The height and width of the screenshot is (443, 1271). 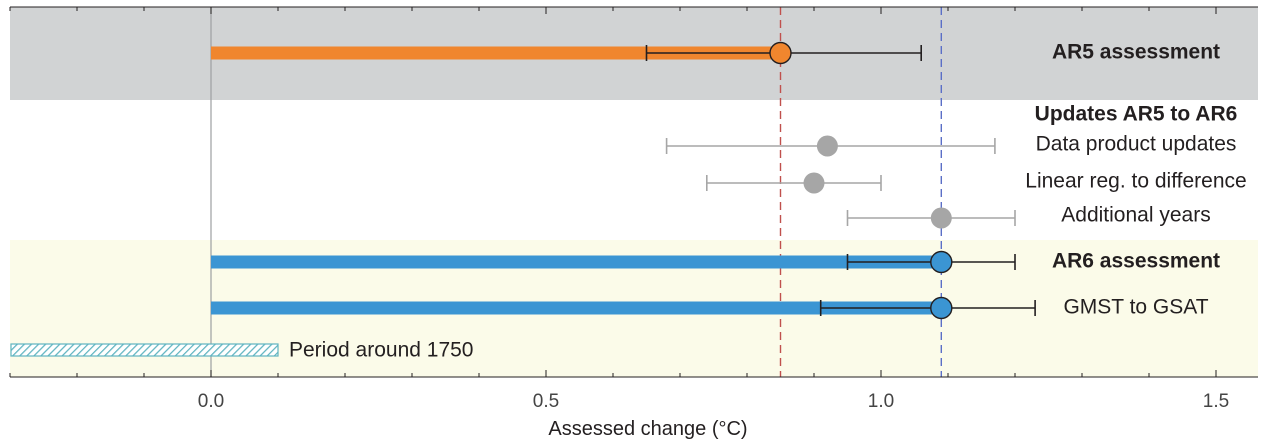 What do you see at coordinates (546, 401) in the screenshot?
I see `x-tick-label-1: 0.5` at bounding box center [546, 401].